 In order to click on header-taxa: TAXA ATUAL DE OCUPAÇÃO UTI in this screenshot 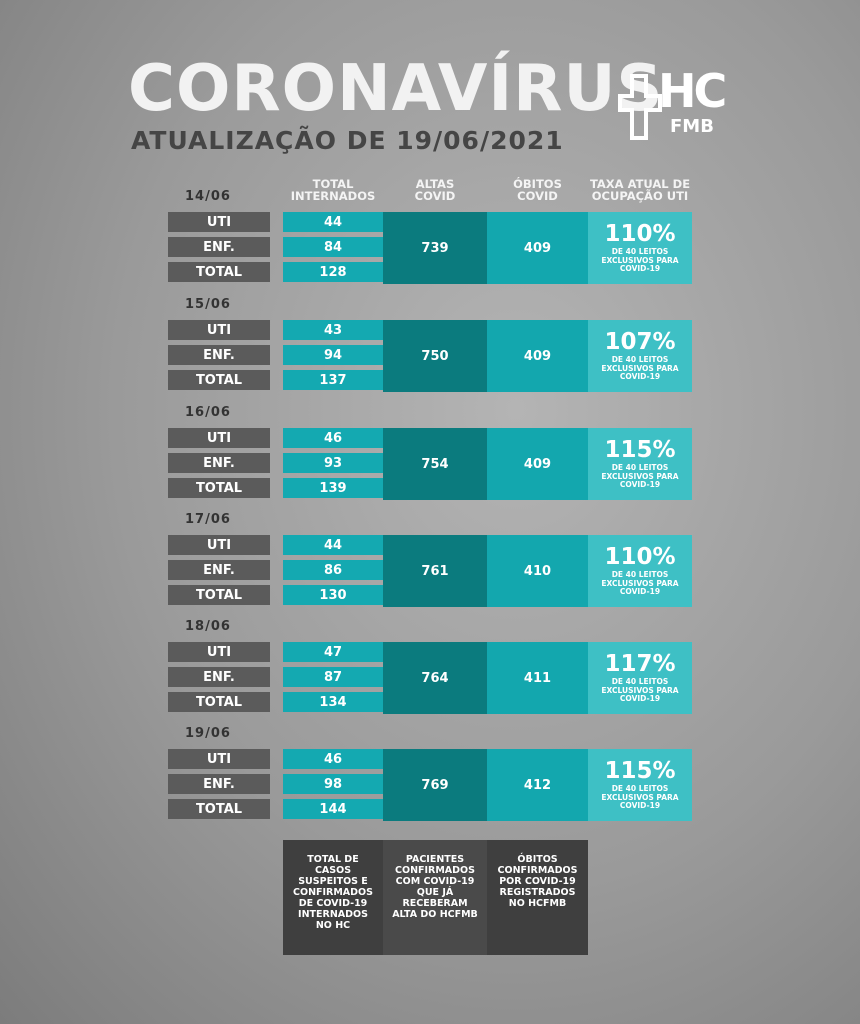, I will do `click(640, 190)`.